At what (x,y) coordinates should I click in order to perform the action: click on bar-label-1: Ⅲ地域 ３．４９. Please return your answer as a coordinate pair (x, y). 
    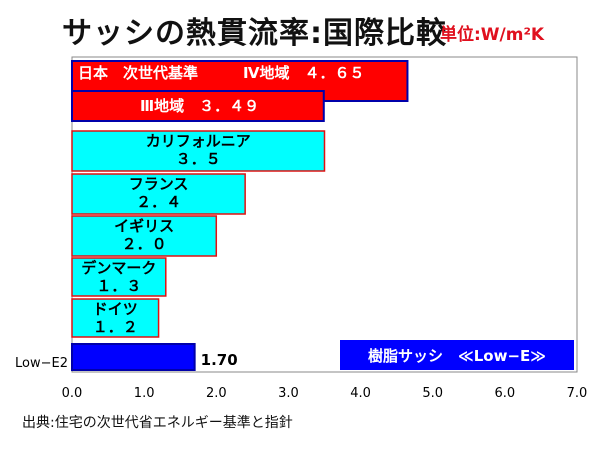
    Looking at the image, I should click on (199, 106).